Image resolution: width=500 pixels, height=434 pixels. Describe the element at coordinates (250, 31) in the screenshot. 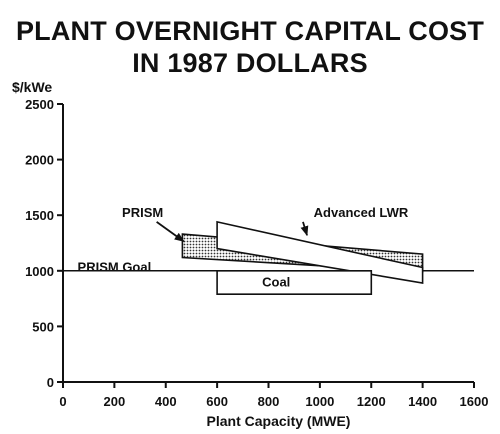

I see `chart-title-line1: PLANT OVERNIGHT CAPITAL COST` at that location.